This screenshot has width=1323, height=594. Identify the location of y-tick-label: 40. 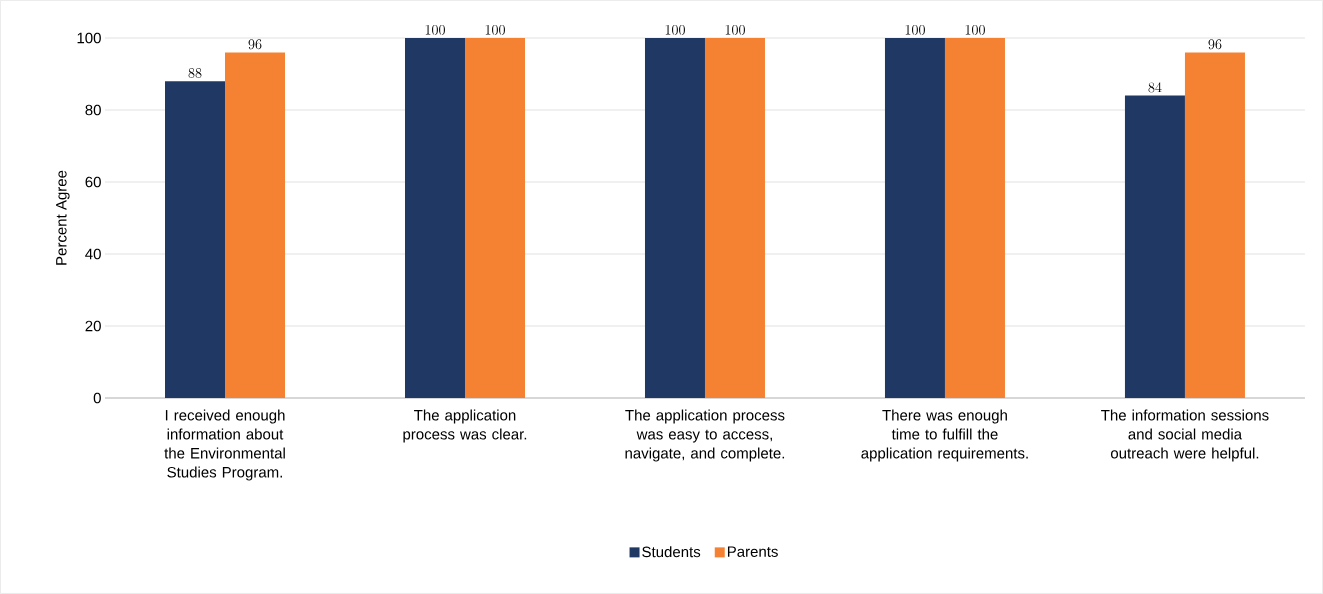
(93, 254).